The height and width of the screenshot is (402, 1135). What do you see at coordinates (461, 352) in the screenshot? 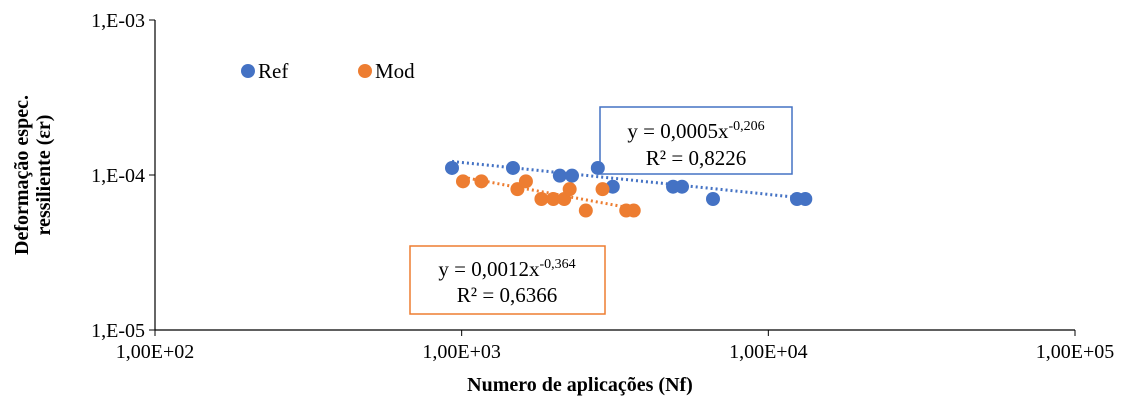
I see `x-tick-label: 1,00E+03` at bounding box center [461, 352].